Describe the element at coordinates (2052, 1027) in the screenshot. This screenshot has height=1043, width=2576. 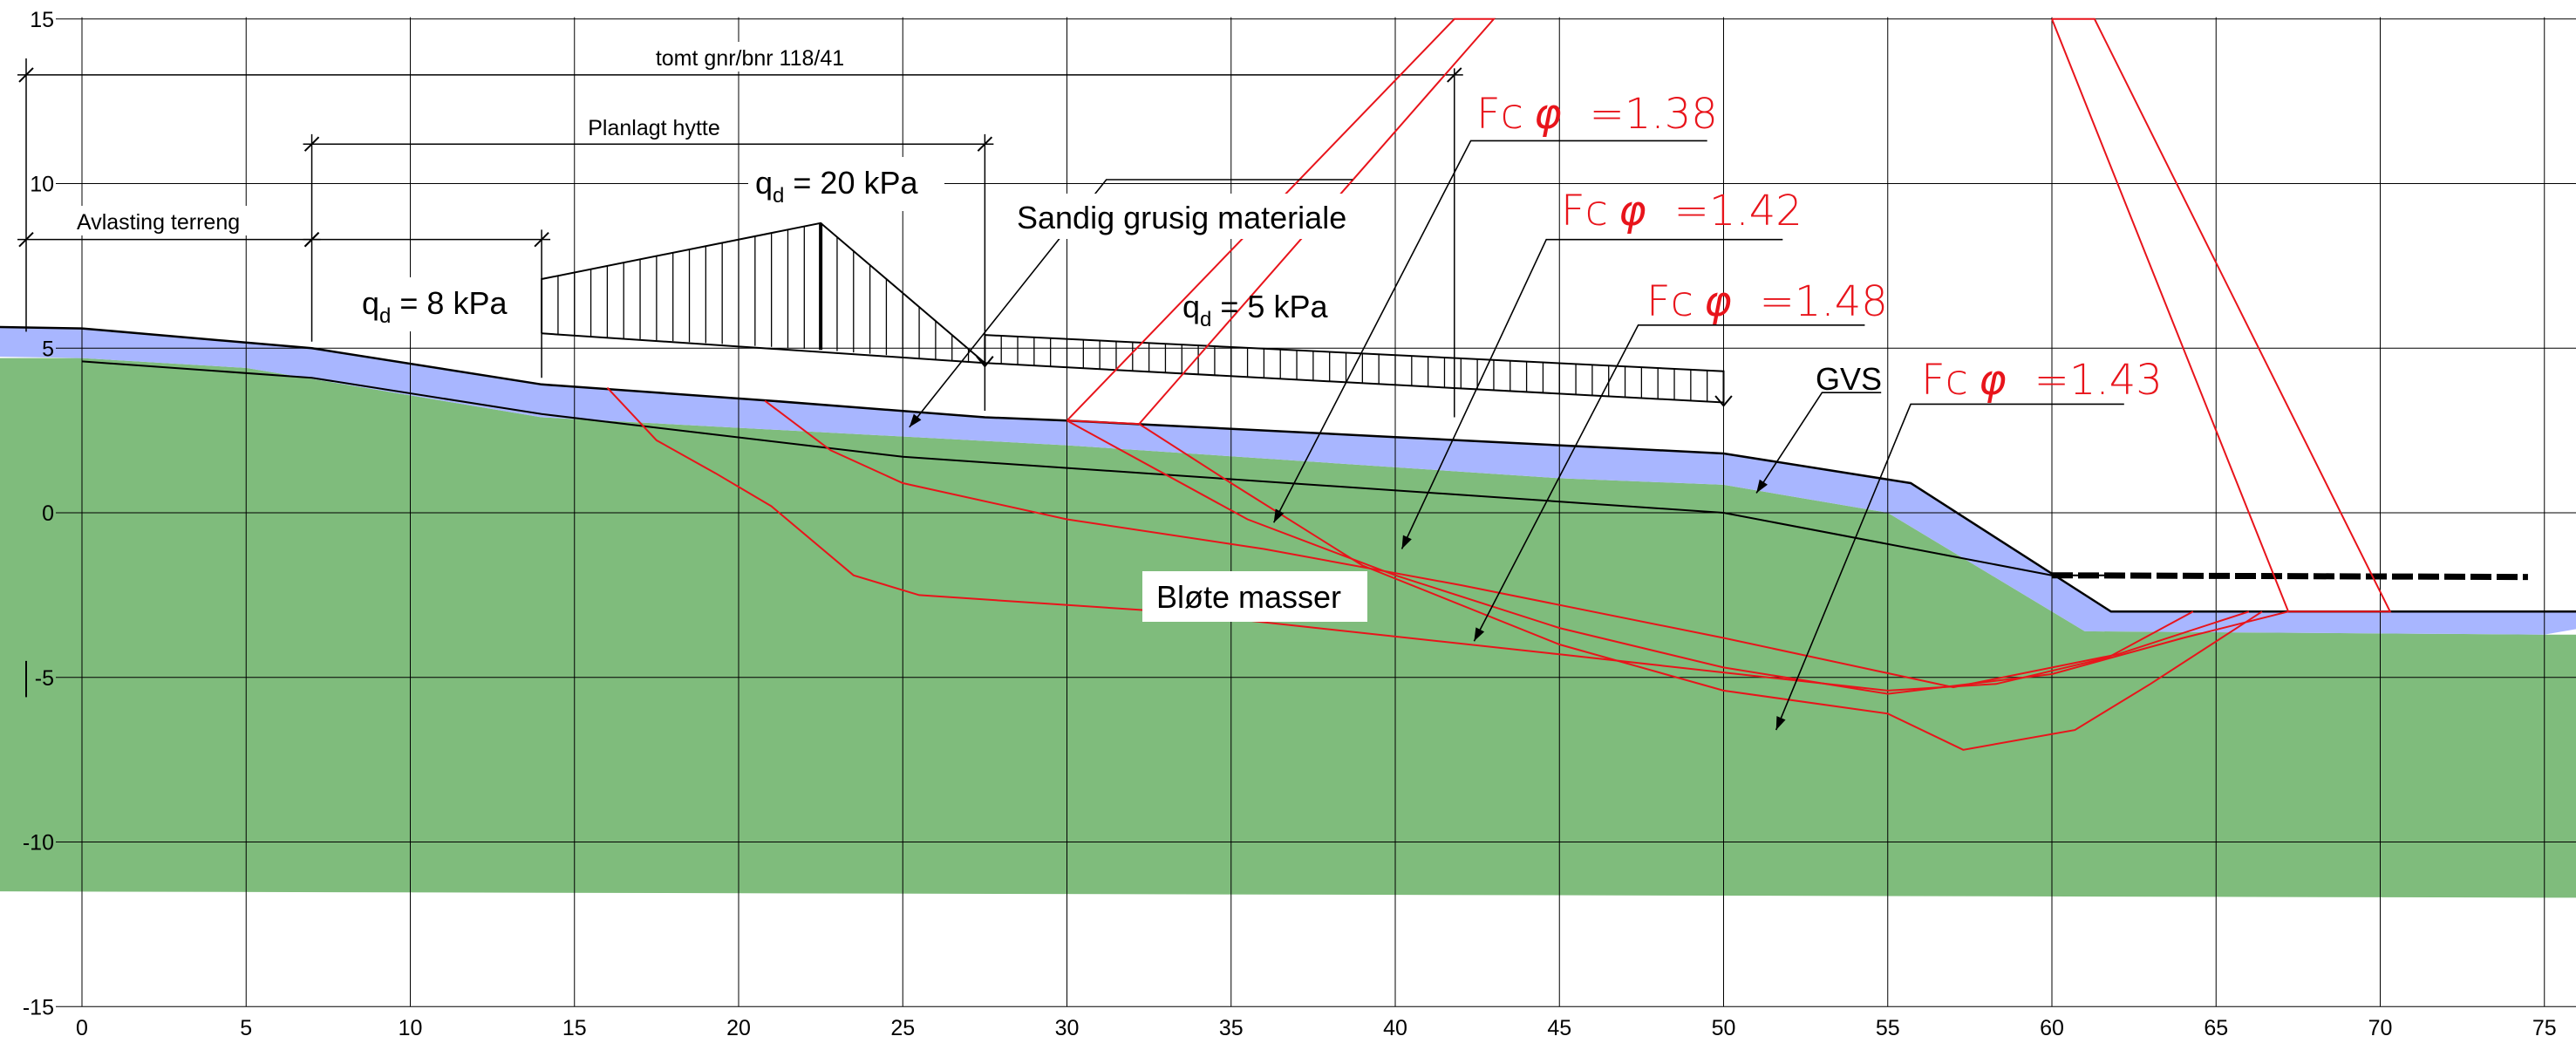
I see `x-tick-label: 60` at that location.